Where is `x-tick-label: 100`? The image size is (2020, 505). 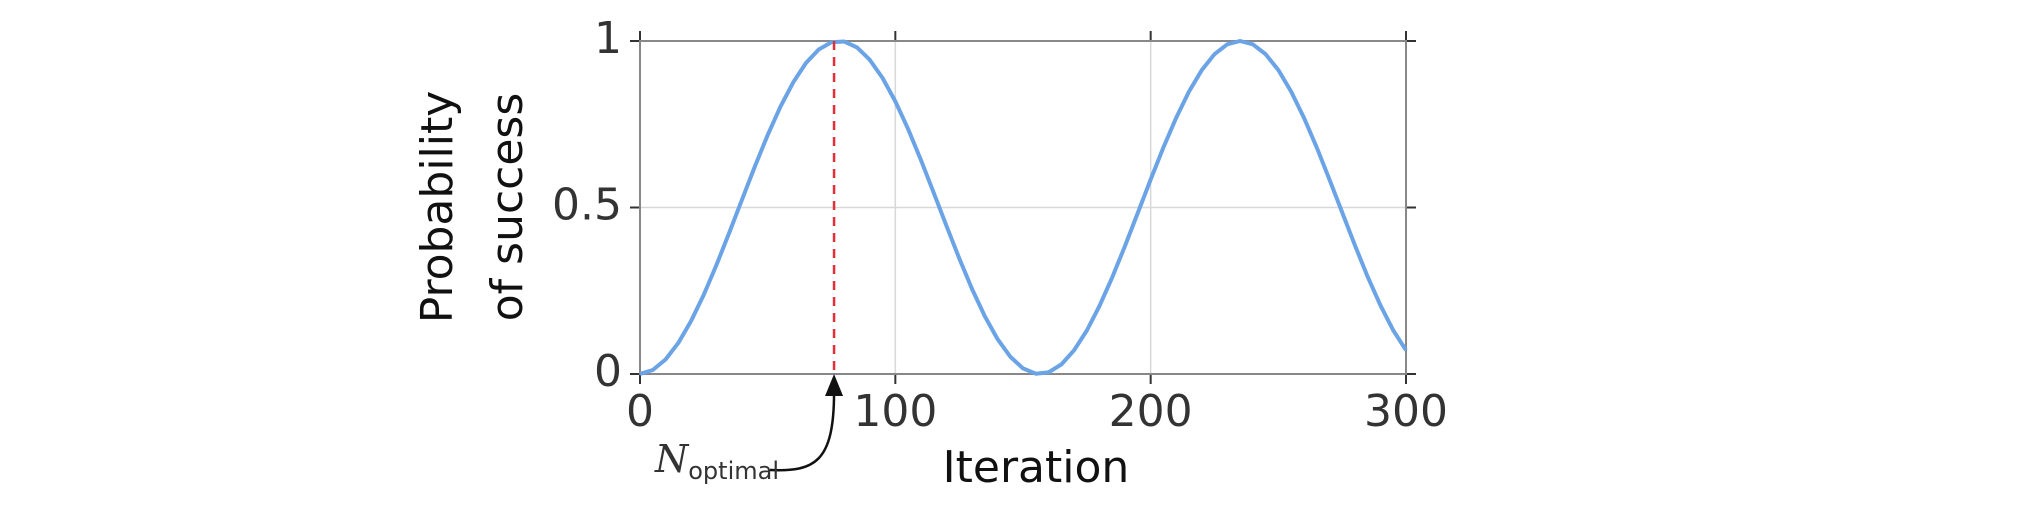
x-tick-label: 100 is located at coordinates (895, 411).